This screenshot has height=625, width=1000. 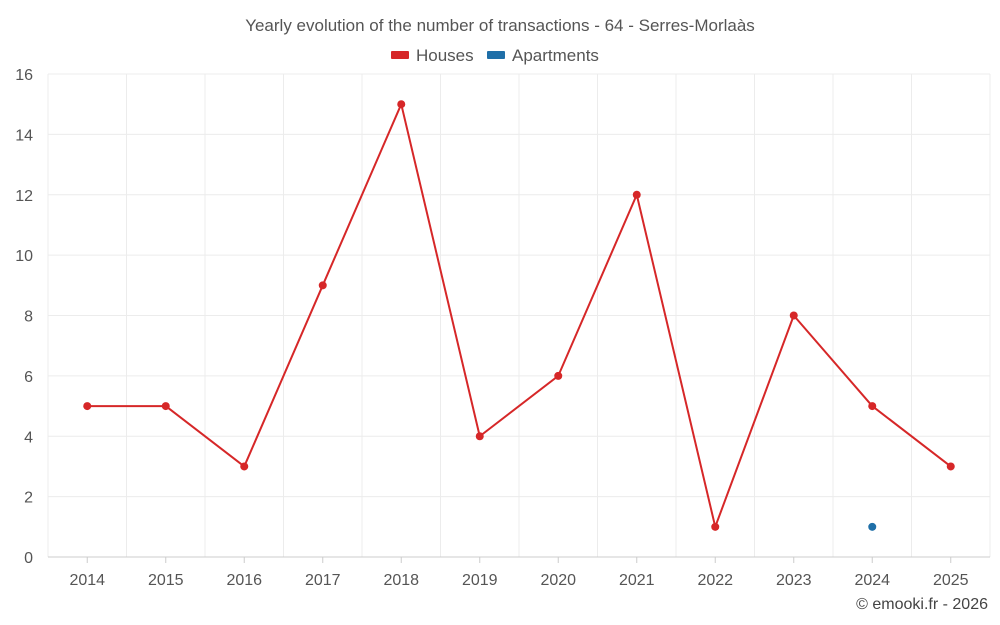 I want to click on x-tick-label: 2020, so click(x=558, y=580).